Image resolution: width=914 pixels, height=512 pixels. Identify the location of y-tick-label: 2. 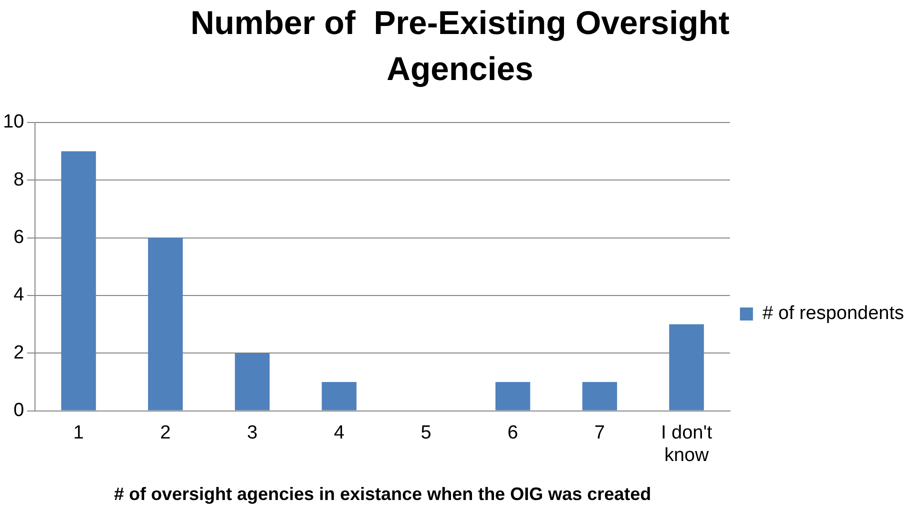
(19, 353).